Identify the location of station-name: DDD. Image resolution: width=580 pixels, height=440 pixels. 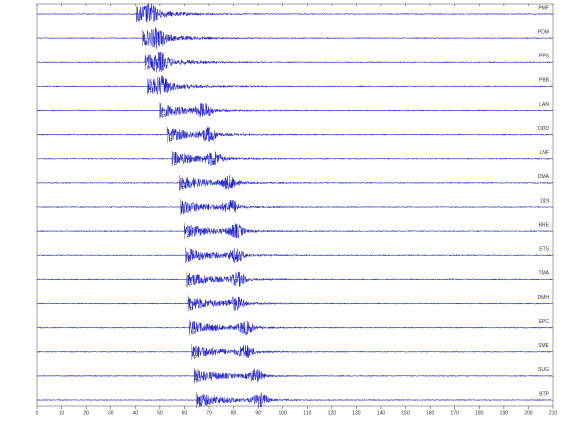
(543, 129).